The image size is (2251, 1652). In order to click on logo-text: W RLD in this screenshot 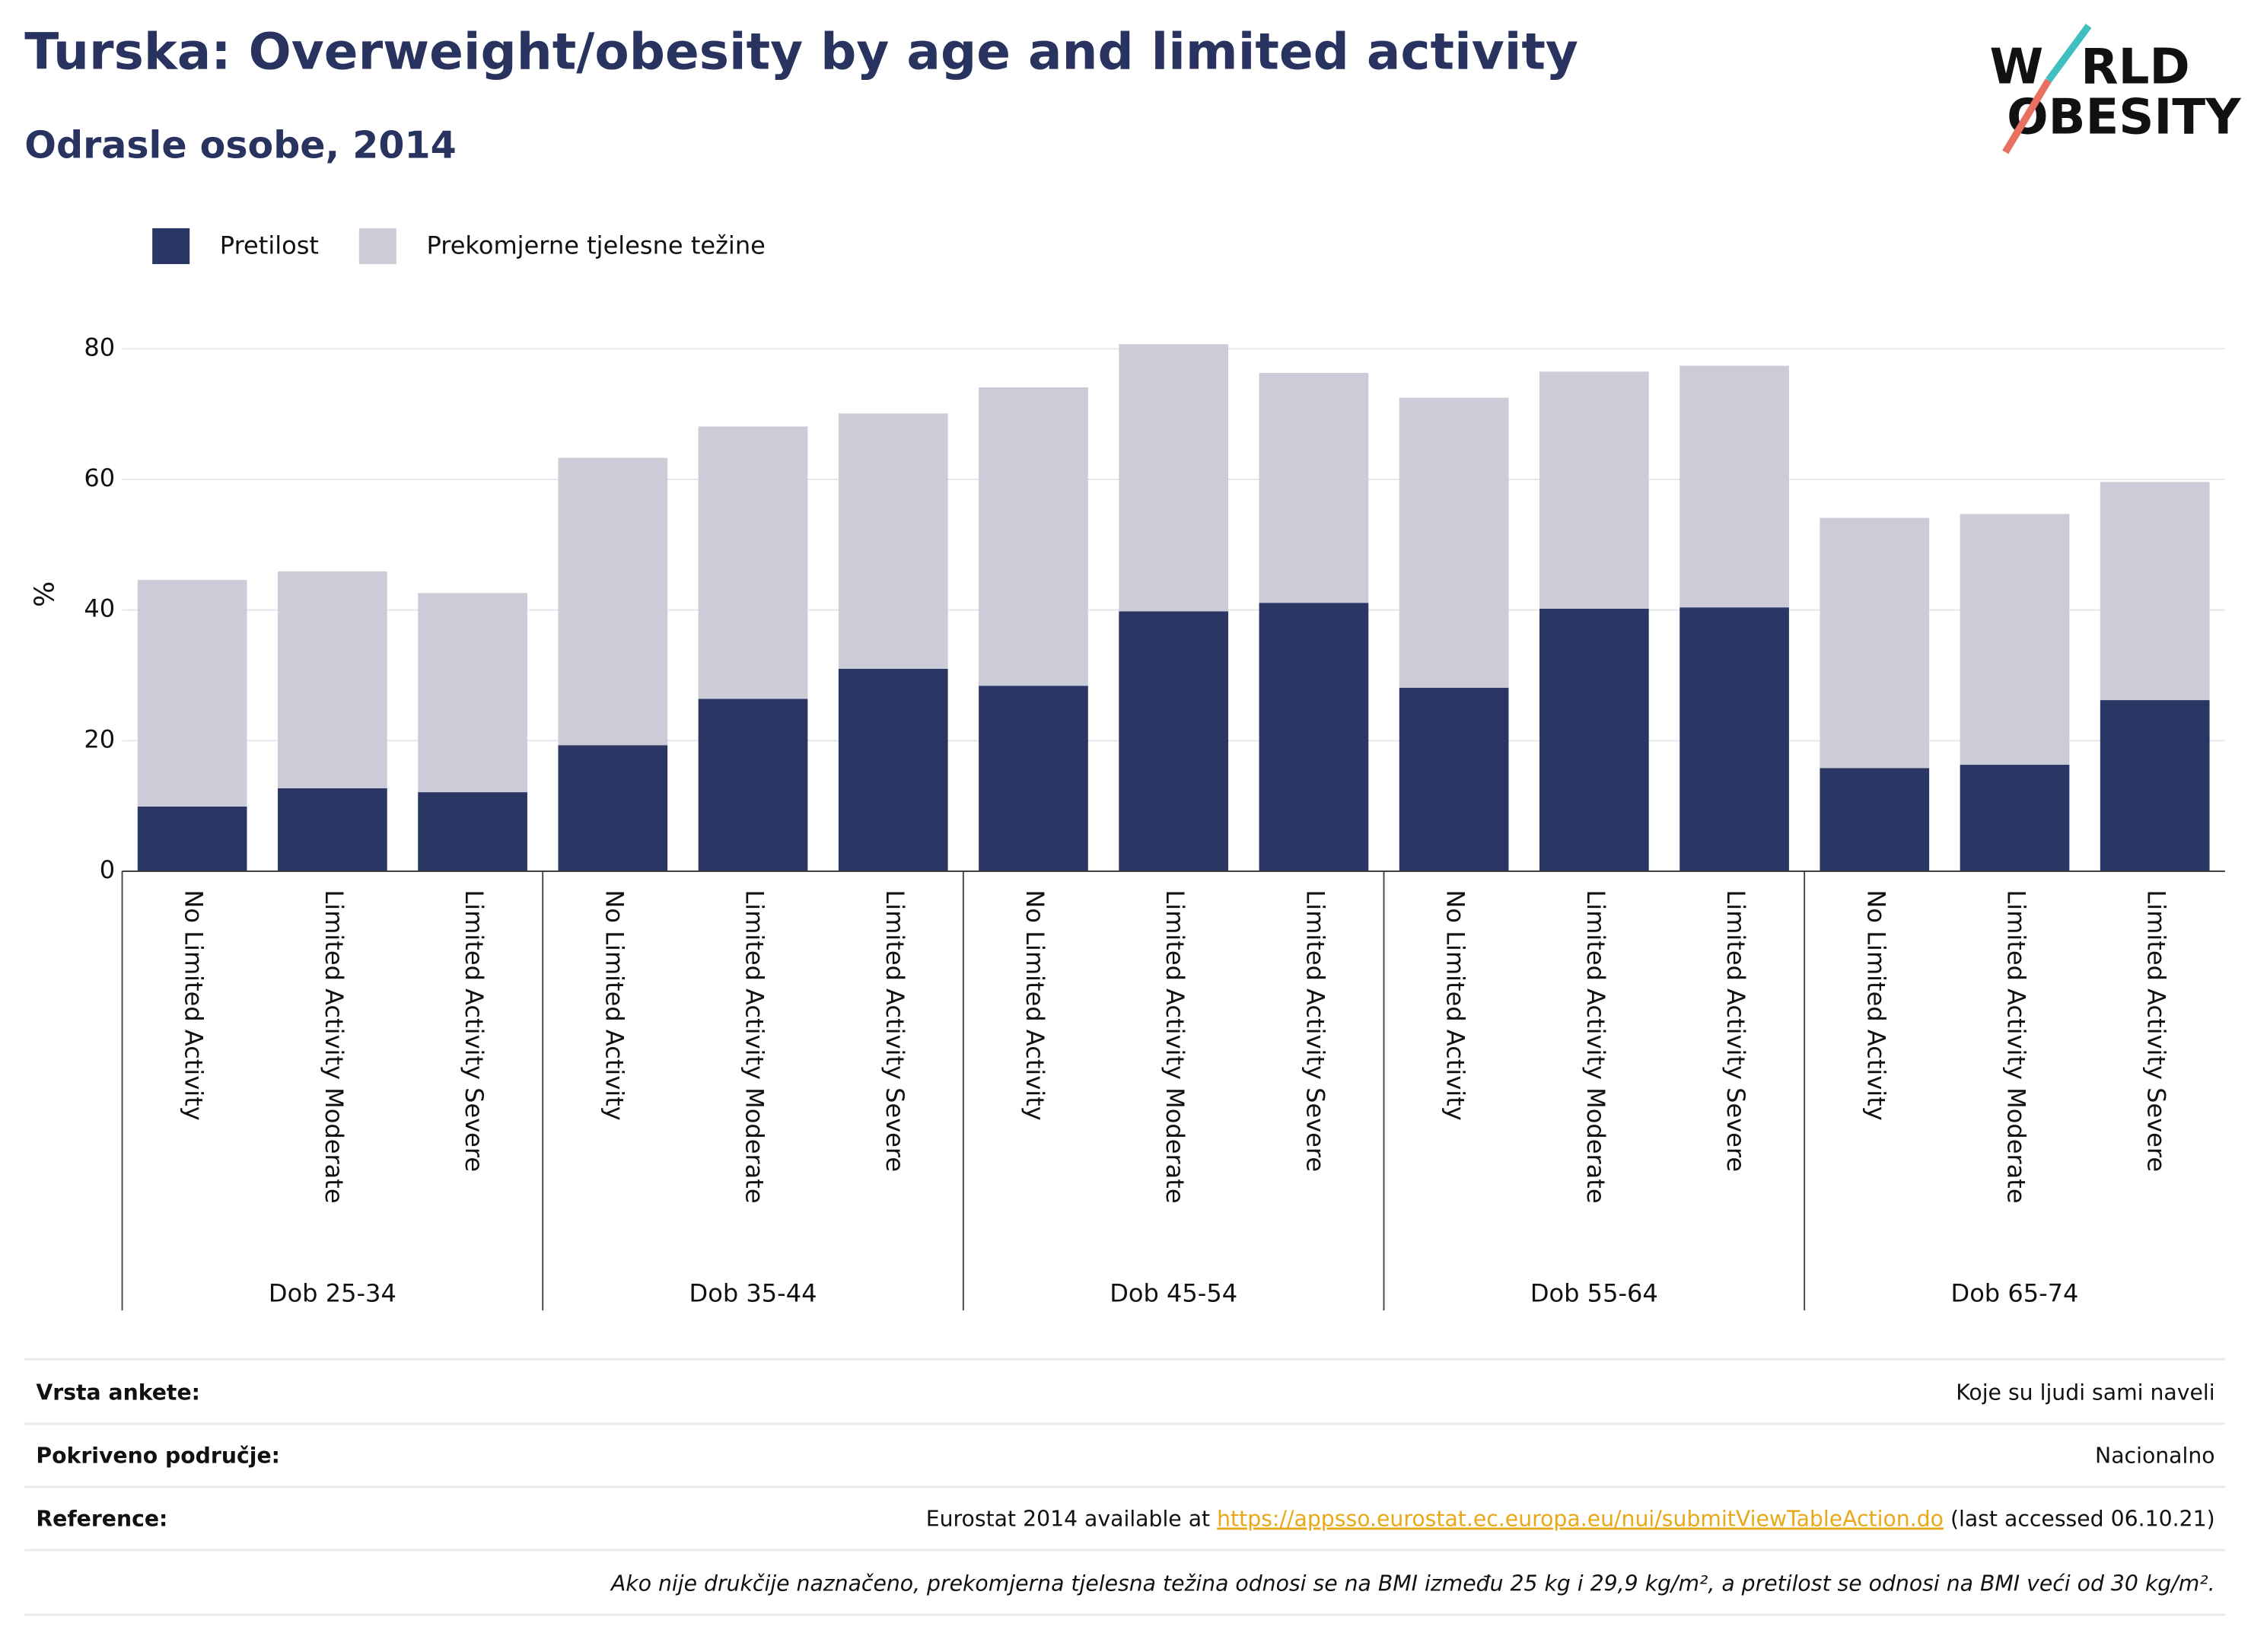, I will do `click(2089, 66)`.